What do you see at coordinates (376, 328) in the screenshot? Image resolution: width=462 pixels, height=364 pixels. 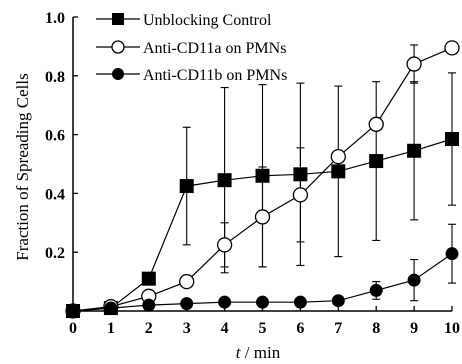 I see `x-tick-label: 8` at bounding box center [376, 328].